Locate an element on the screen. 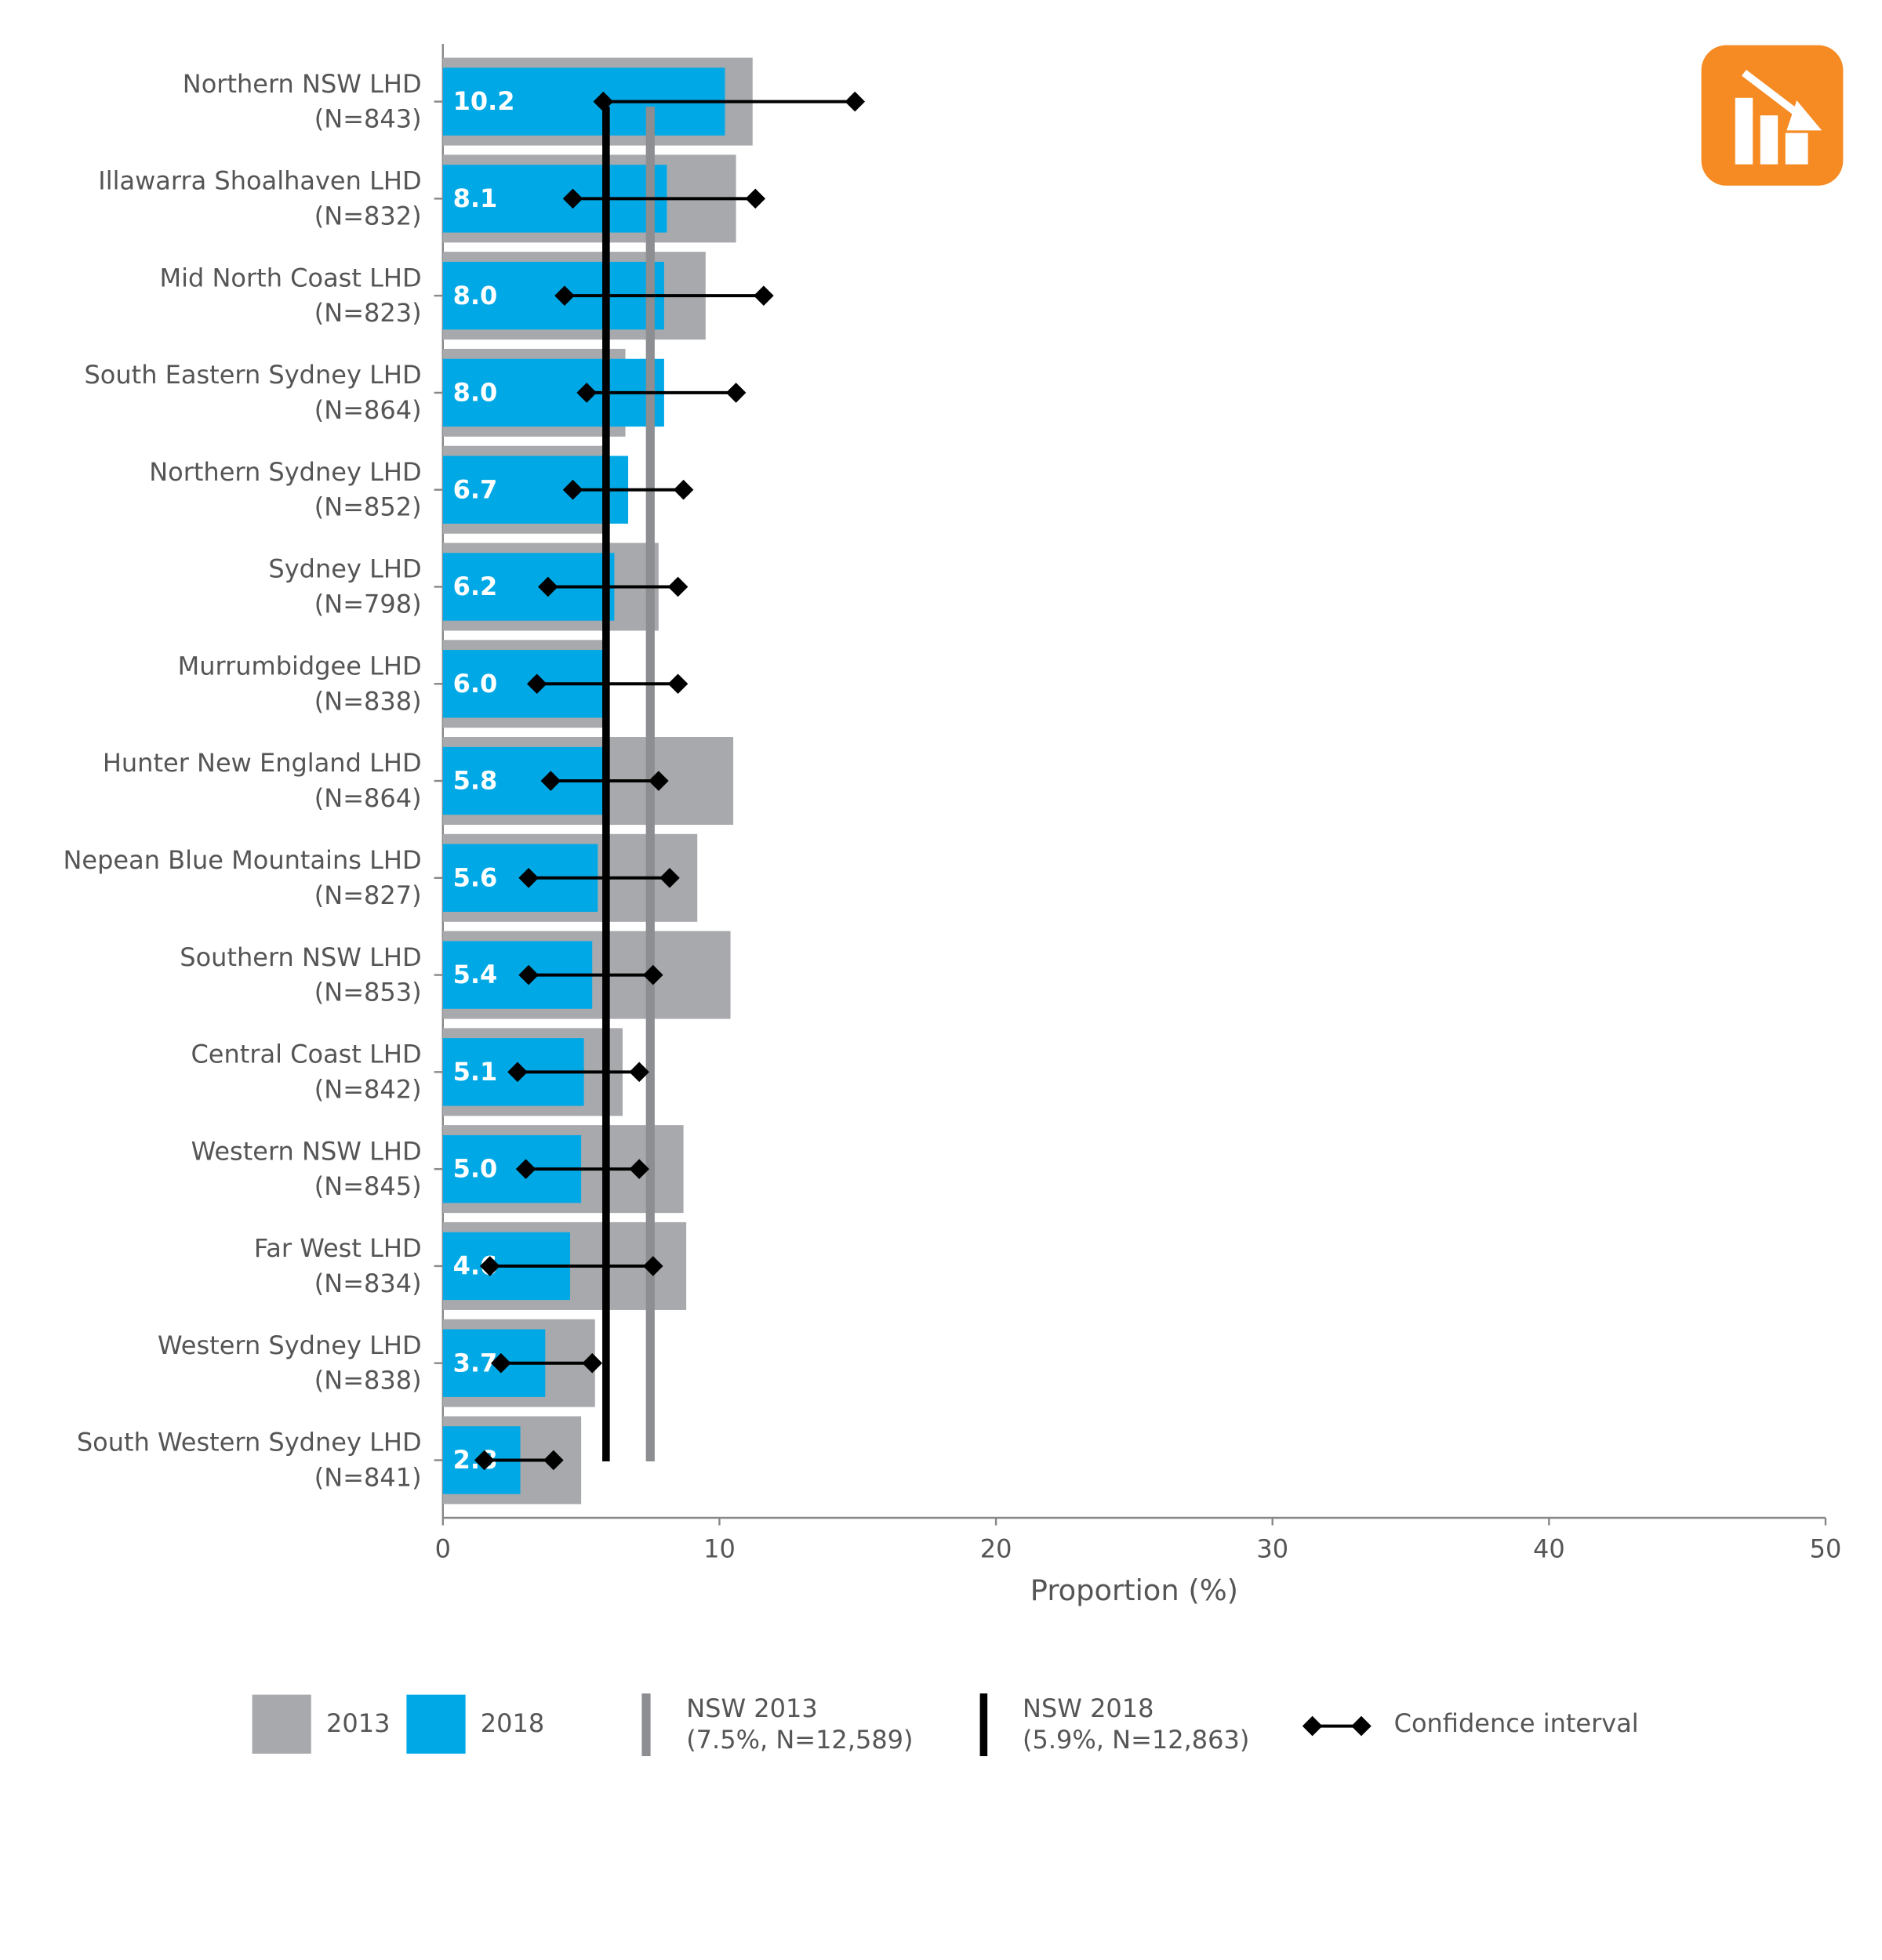  category-label: Northern NSW LHD is located at coordinates (302, 84).